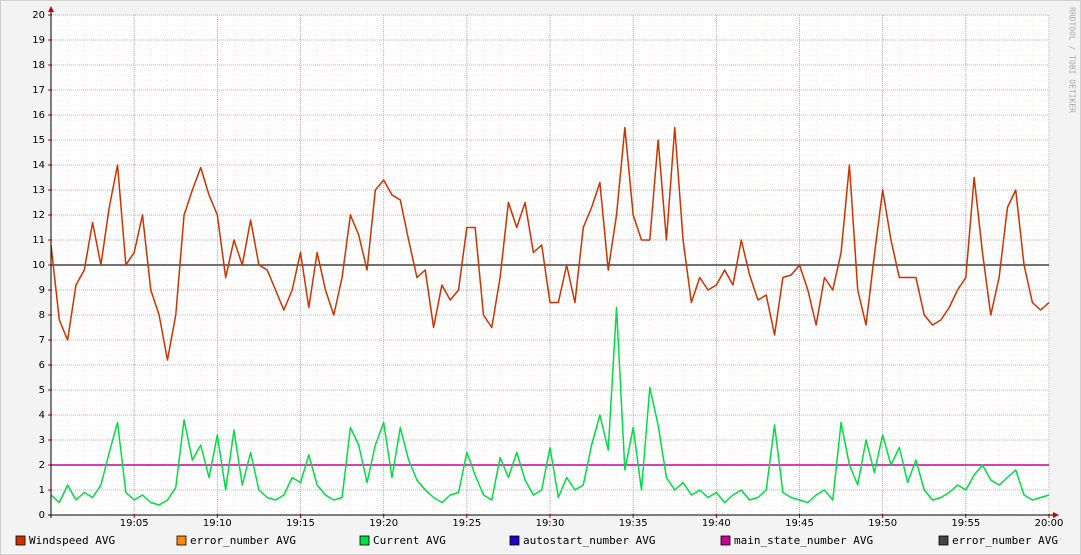 This screenshot has width=1081, height=555. Describe the element at coordinates (38, 165) in the screenshot. I see `y-tick-label: 14` at that location.